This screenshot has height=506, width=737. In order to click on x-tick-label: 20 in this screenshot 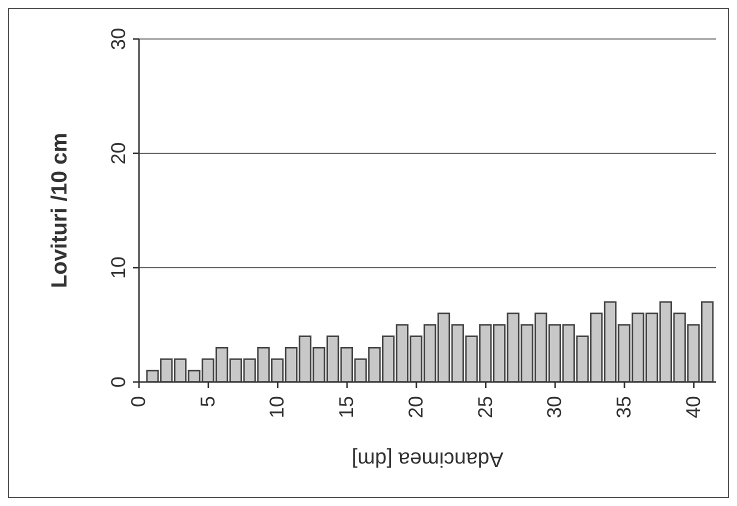, I will do `click(416, 407)`.